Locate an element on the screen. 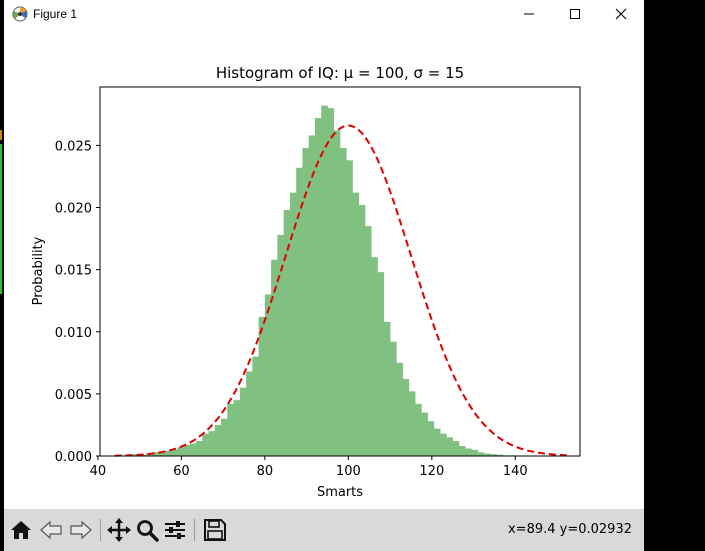 The width and height of the screenshot is (705, 551). close-button is located at coordinates (621, 14).